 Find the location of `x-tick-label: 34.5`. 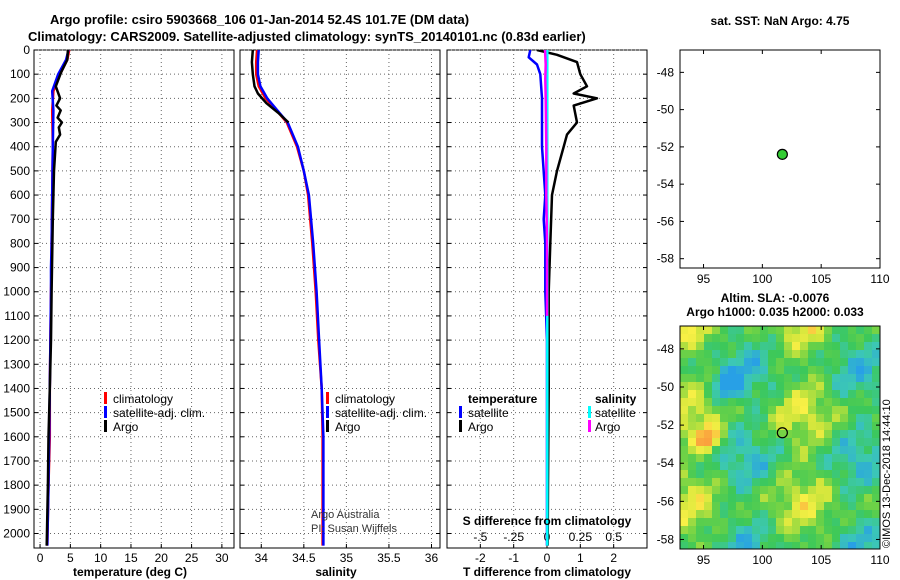

x-tick-label: 34.5 is located at coordinates (304, 558).